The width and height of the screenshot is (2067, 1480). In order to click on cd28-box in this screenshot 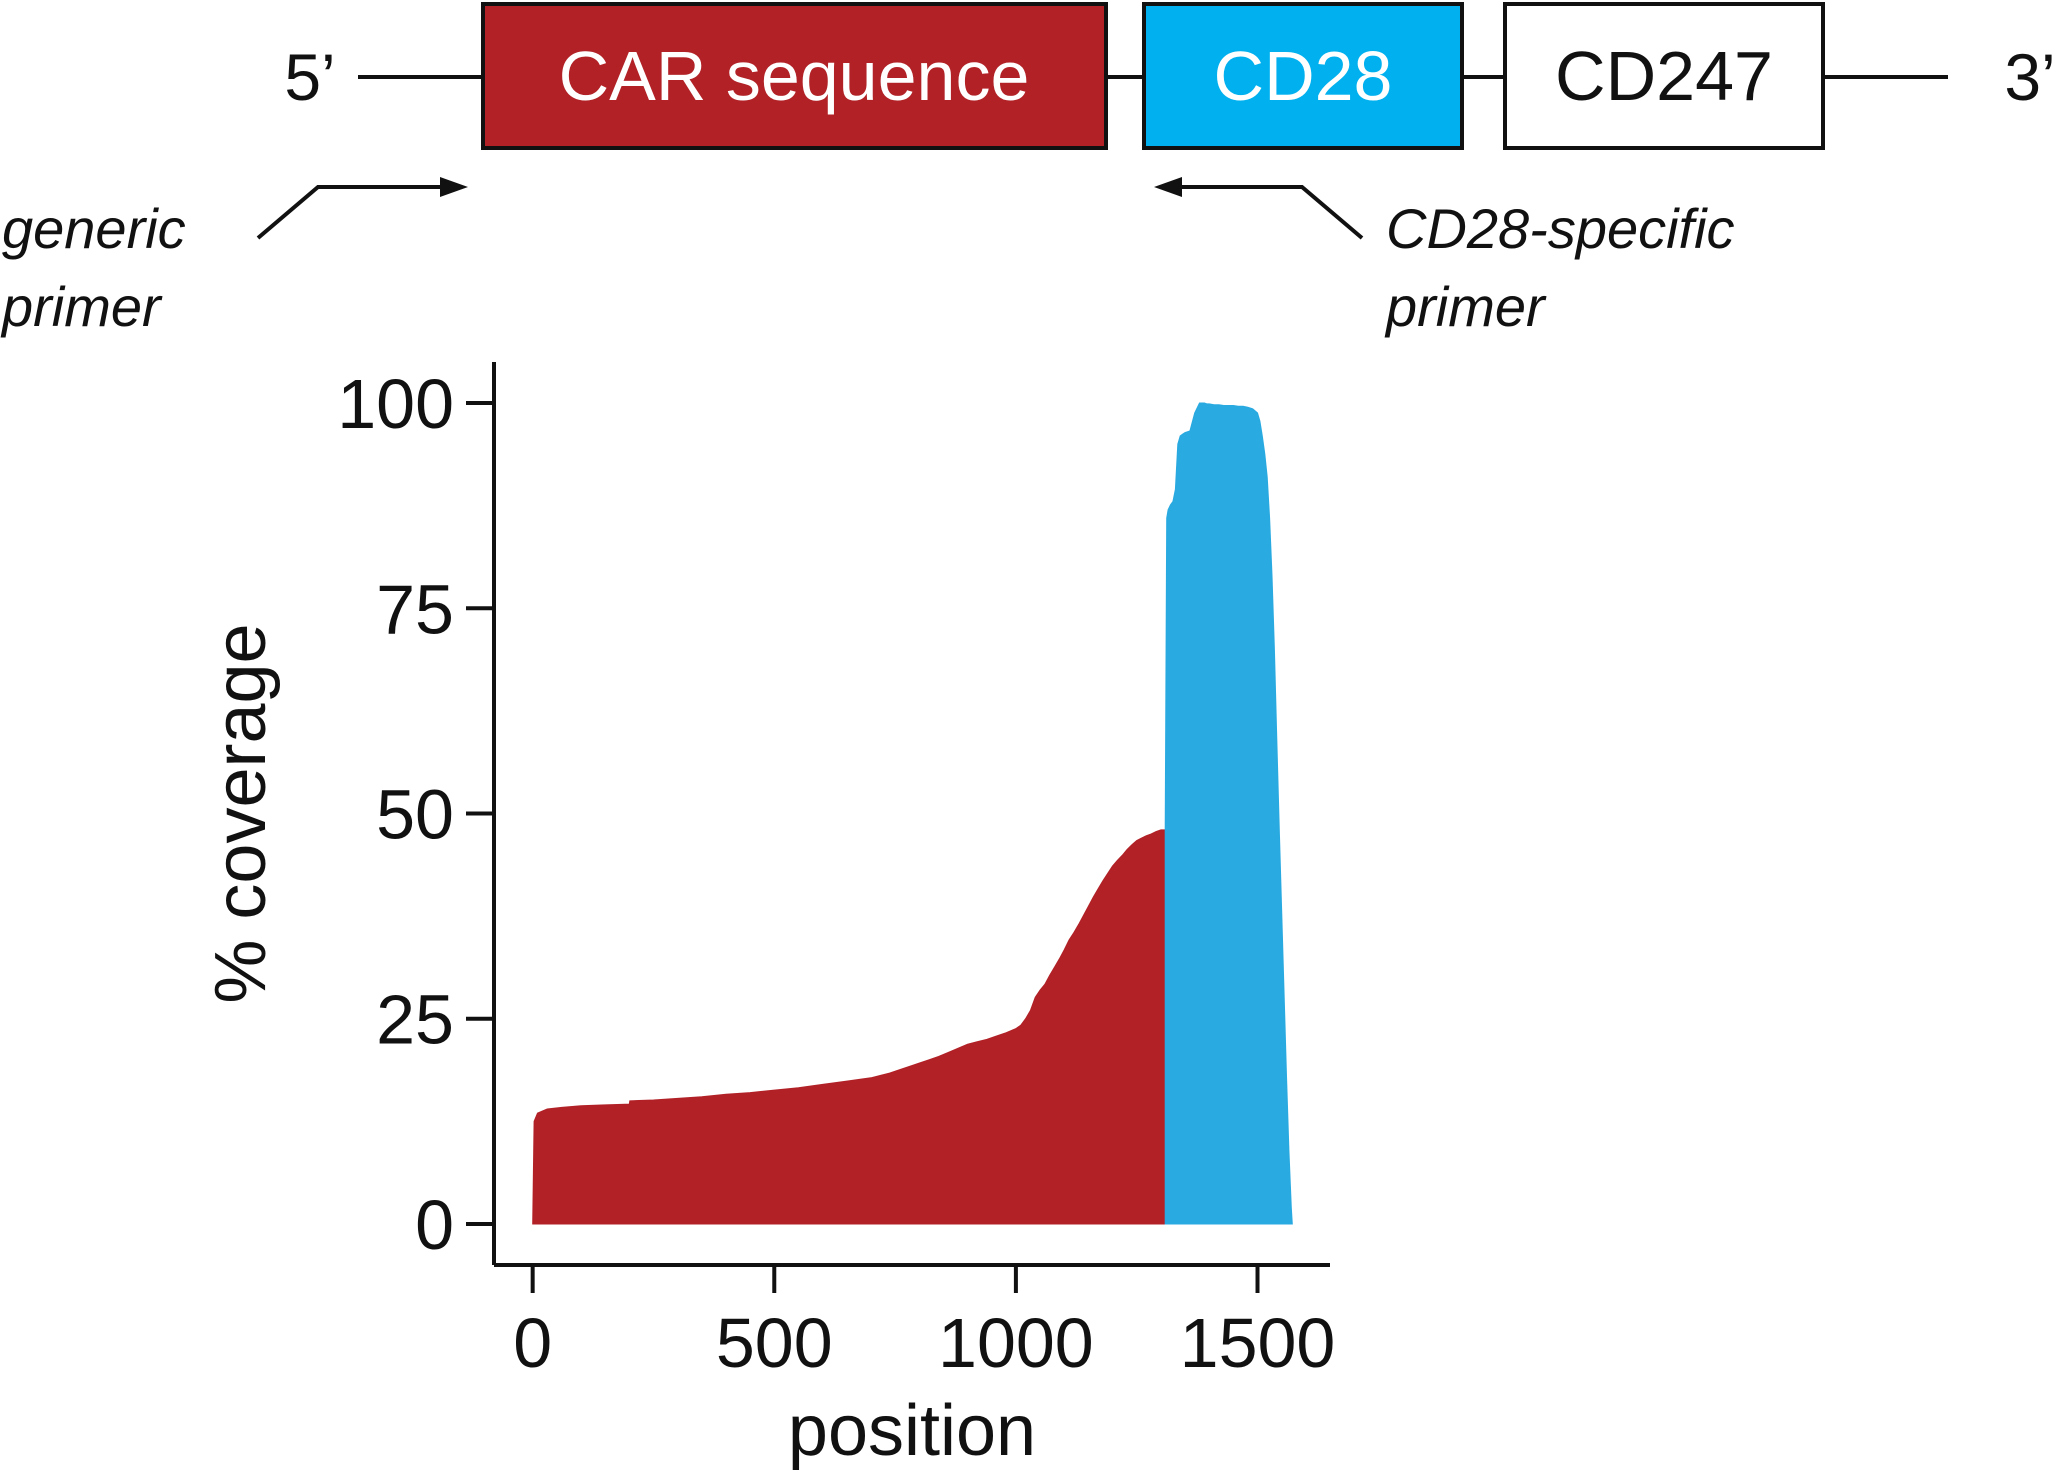, I will do `click(1303, 76)`.